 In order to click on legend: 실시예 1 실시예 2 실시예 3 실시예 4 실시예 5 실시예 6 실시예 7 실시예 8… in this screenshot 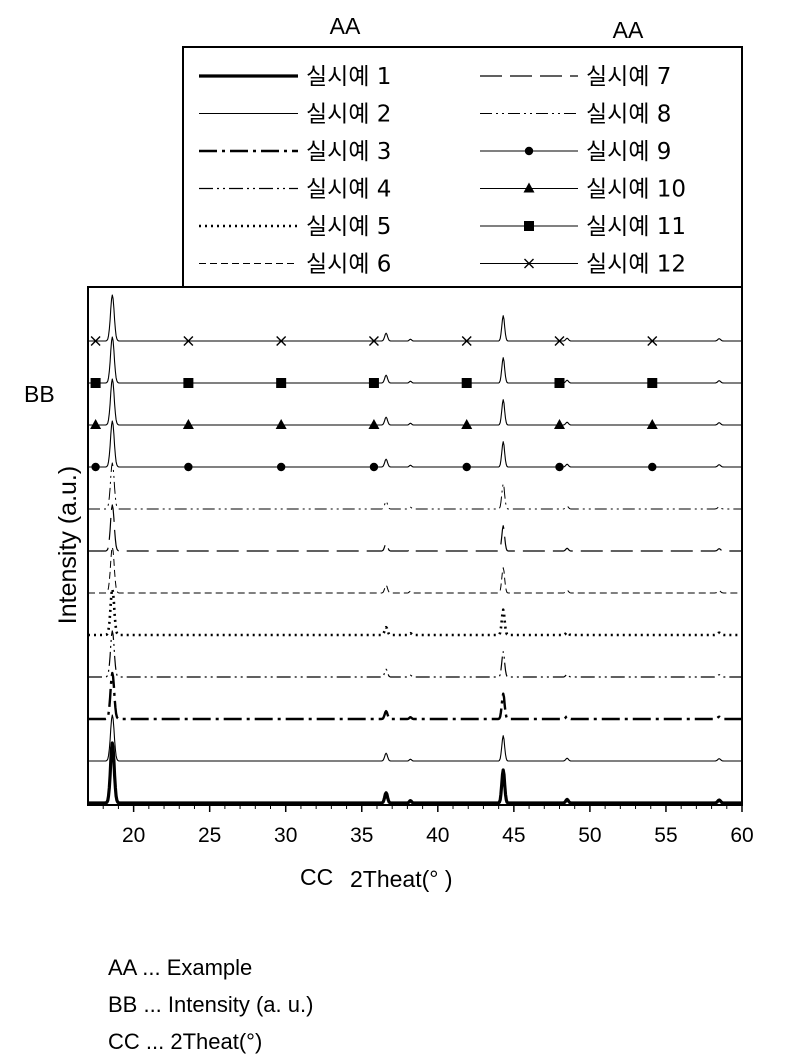, I will do `click(442, 171)`.